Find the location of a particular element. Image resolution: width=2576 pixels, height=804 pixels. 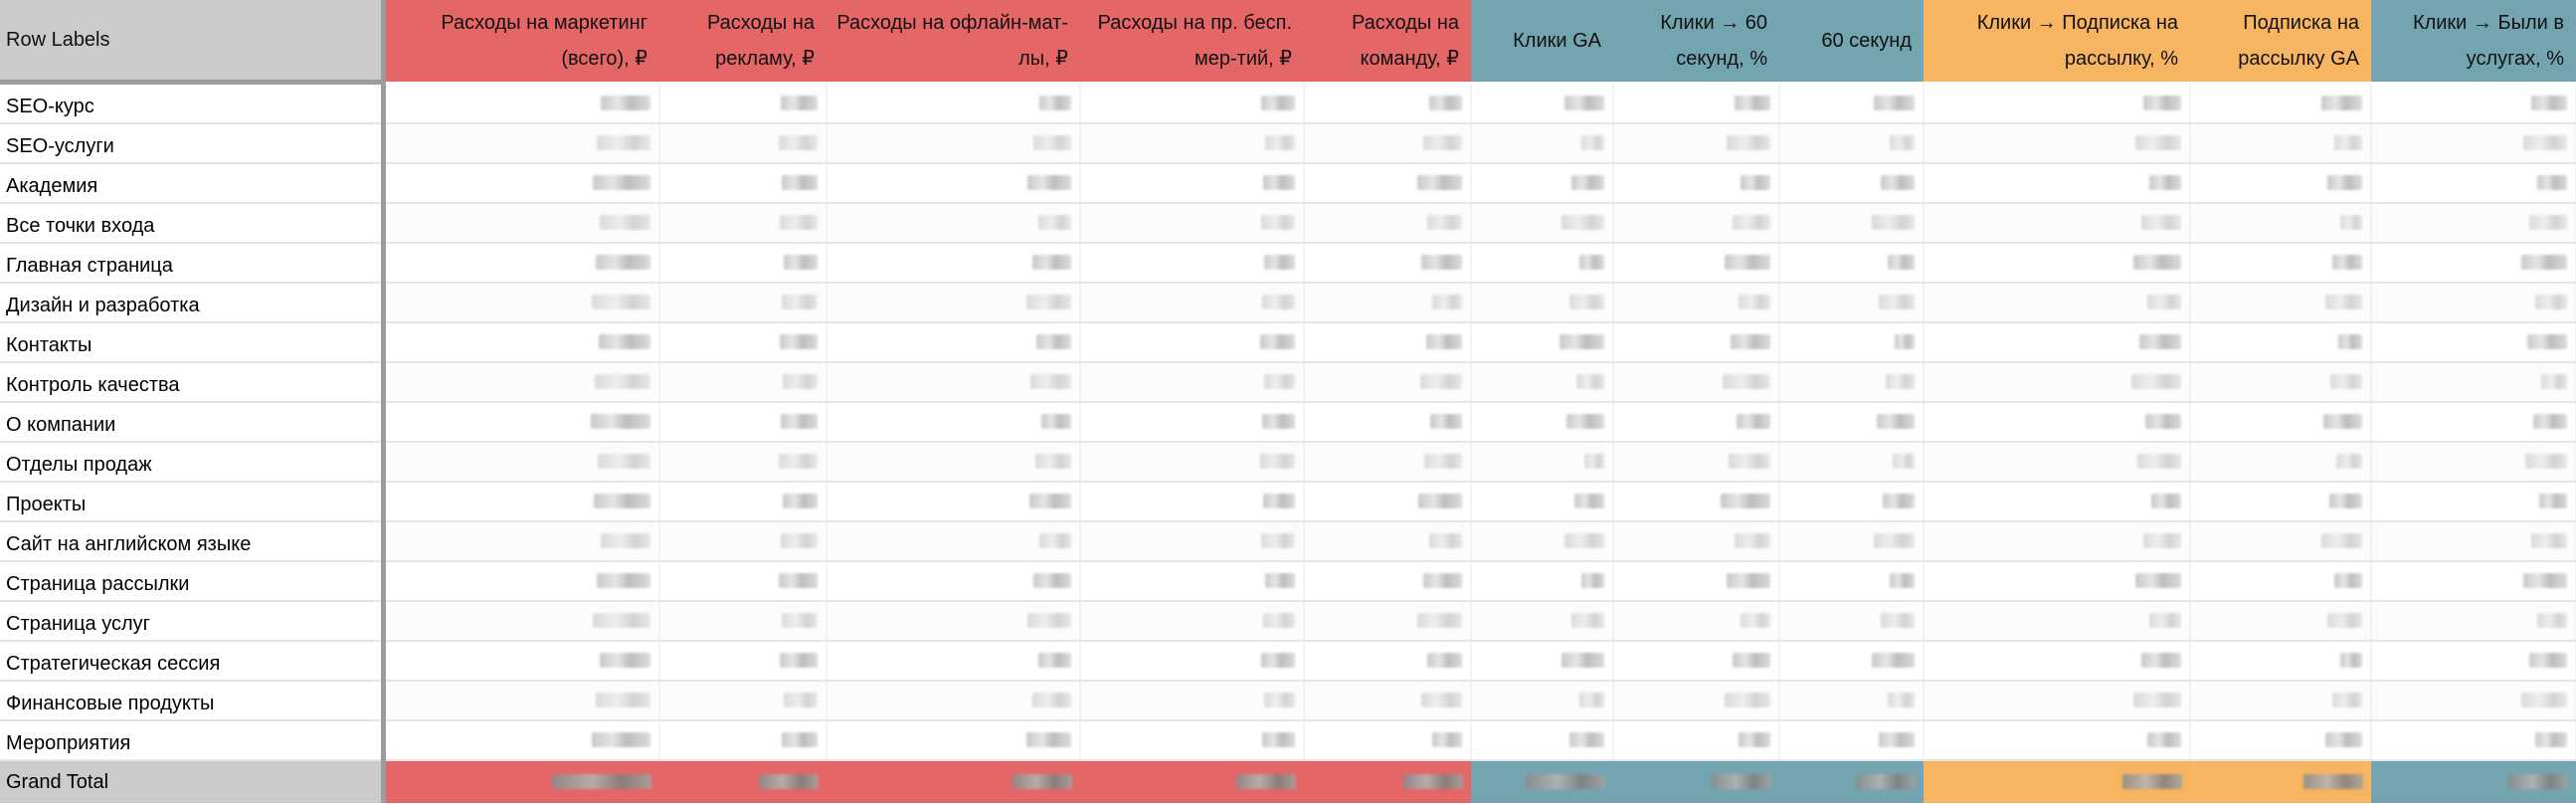

row-label: Контроль качества is located at coordinates (193, 382).